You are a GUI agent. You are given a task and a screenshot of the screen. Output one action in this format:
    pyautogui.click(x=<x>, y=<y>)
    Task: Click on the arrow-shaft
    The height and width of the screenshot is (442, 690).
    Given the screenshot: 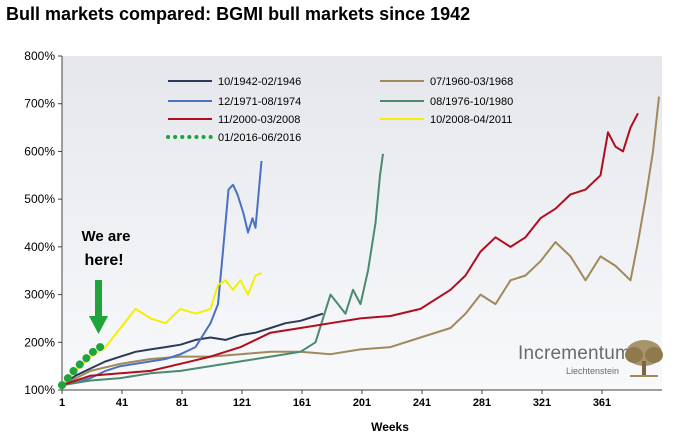 What is the action you would take?
    pyautogui.click(x=98, y=298)
    